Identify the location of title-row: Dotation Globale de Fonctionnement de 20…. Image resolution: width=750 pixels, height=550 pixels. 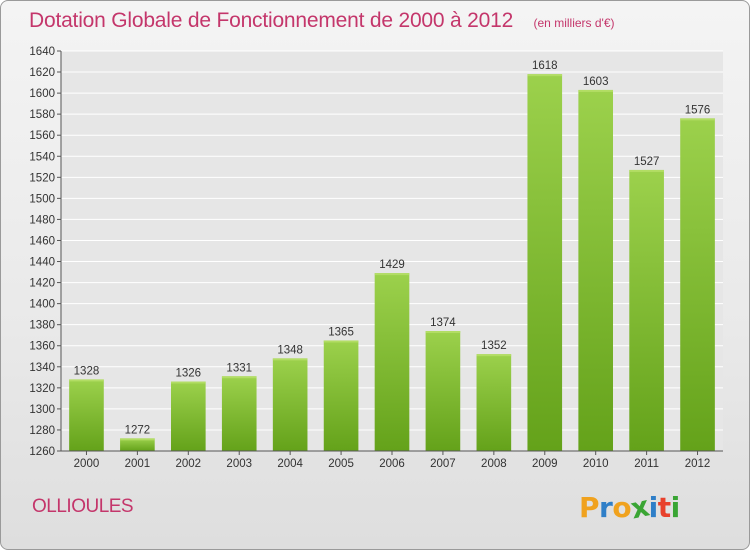
(322, 21).